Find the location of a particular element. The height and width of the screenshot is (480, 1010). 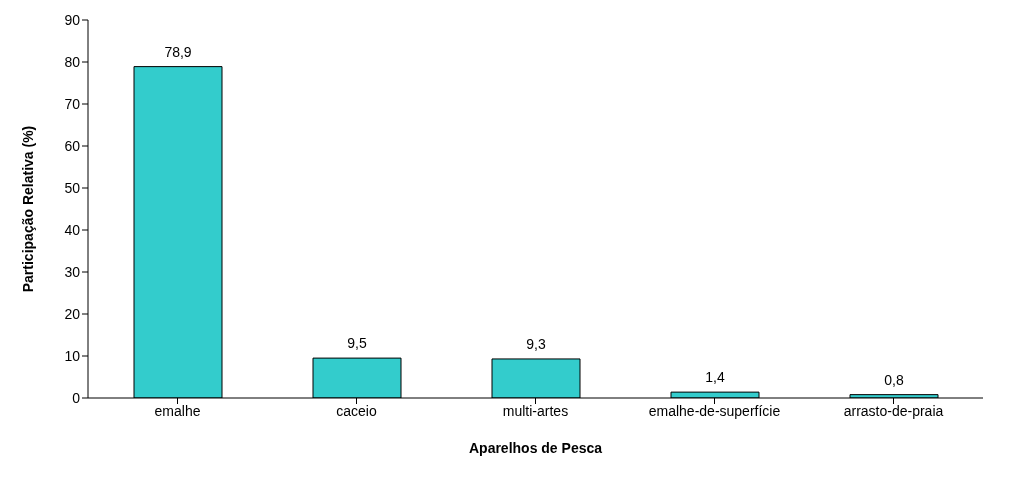

x-tick-label: arrasto-de-praia is located at coordinates (893, 410).